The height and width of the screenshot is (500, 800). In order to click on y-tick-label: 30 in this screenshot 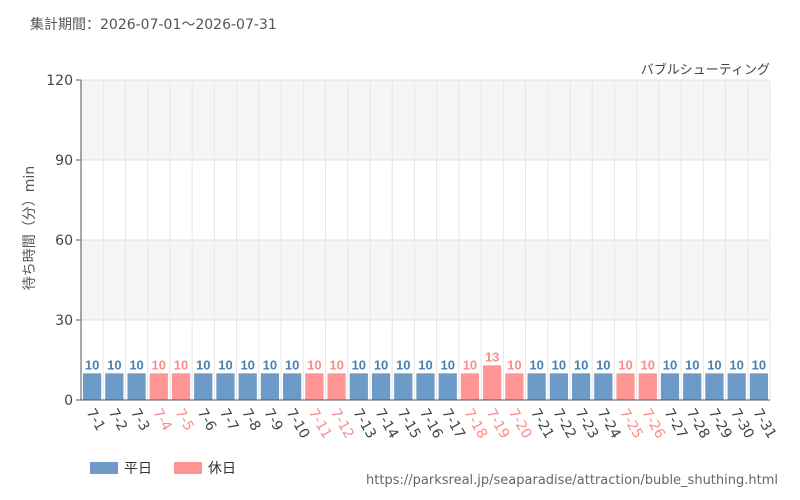, I will do `click(64, 321)`.